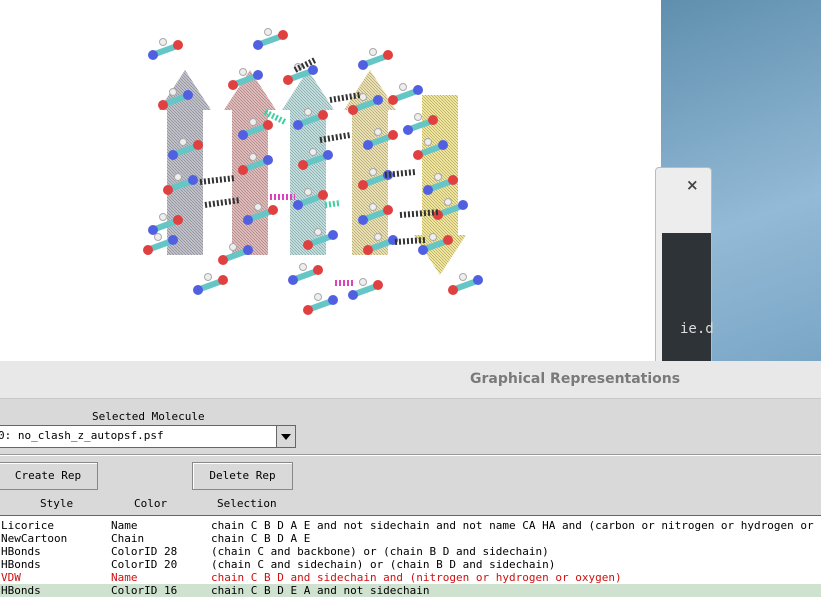  What do you see at coordinates (242, 476) in the screenshot?
I see `button: Delete Rep` at bounding box center [242, 476].